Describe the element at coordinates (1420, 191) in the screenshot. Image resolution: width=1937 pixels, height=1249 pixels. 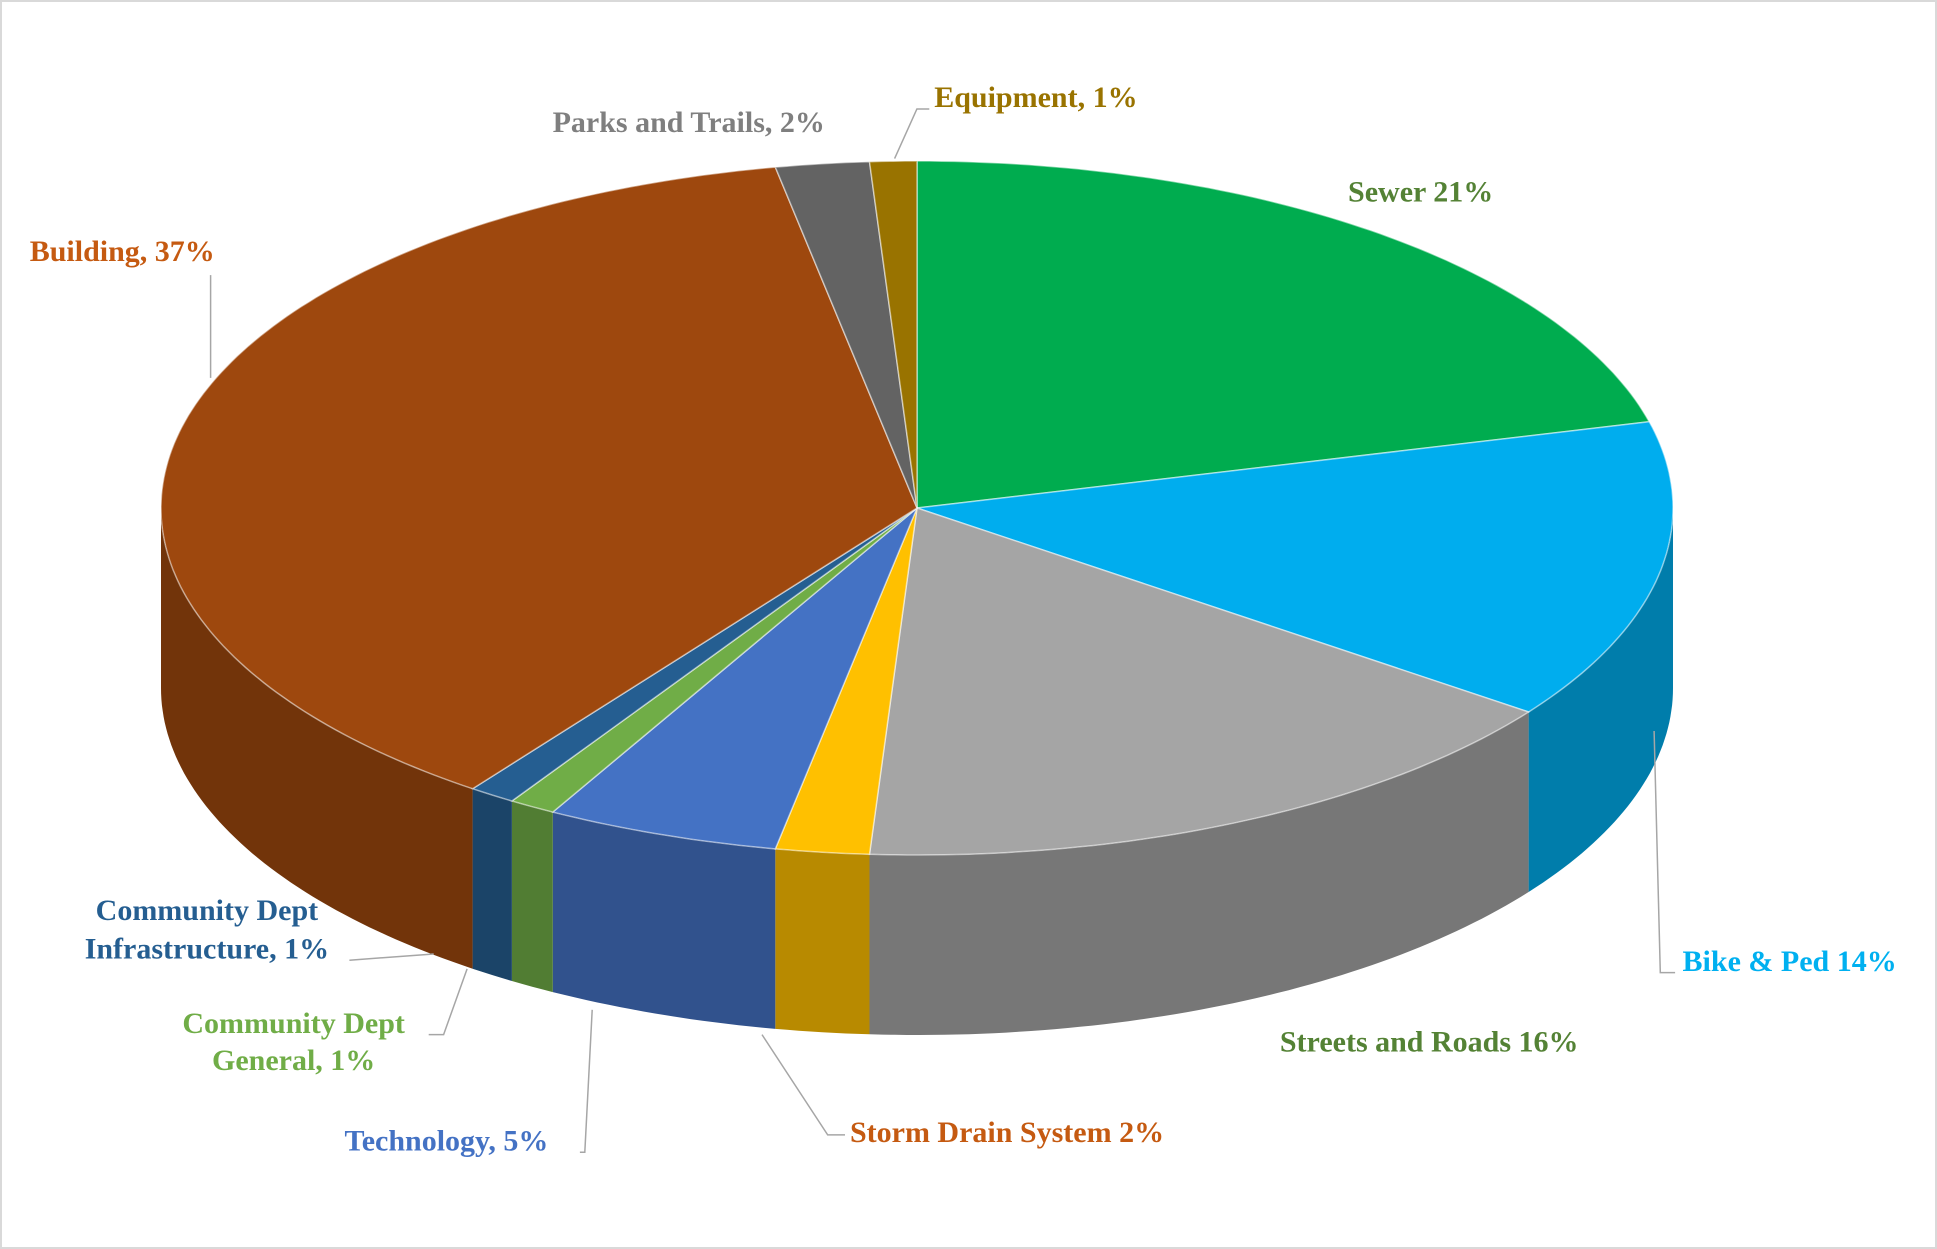
I see `data-label: Sewer 21%` at that location.